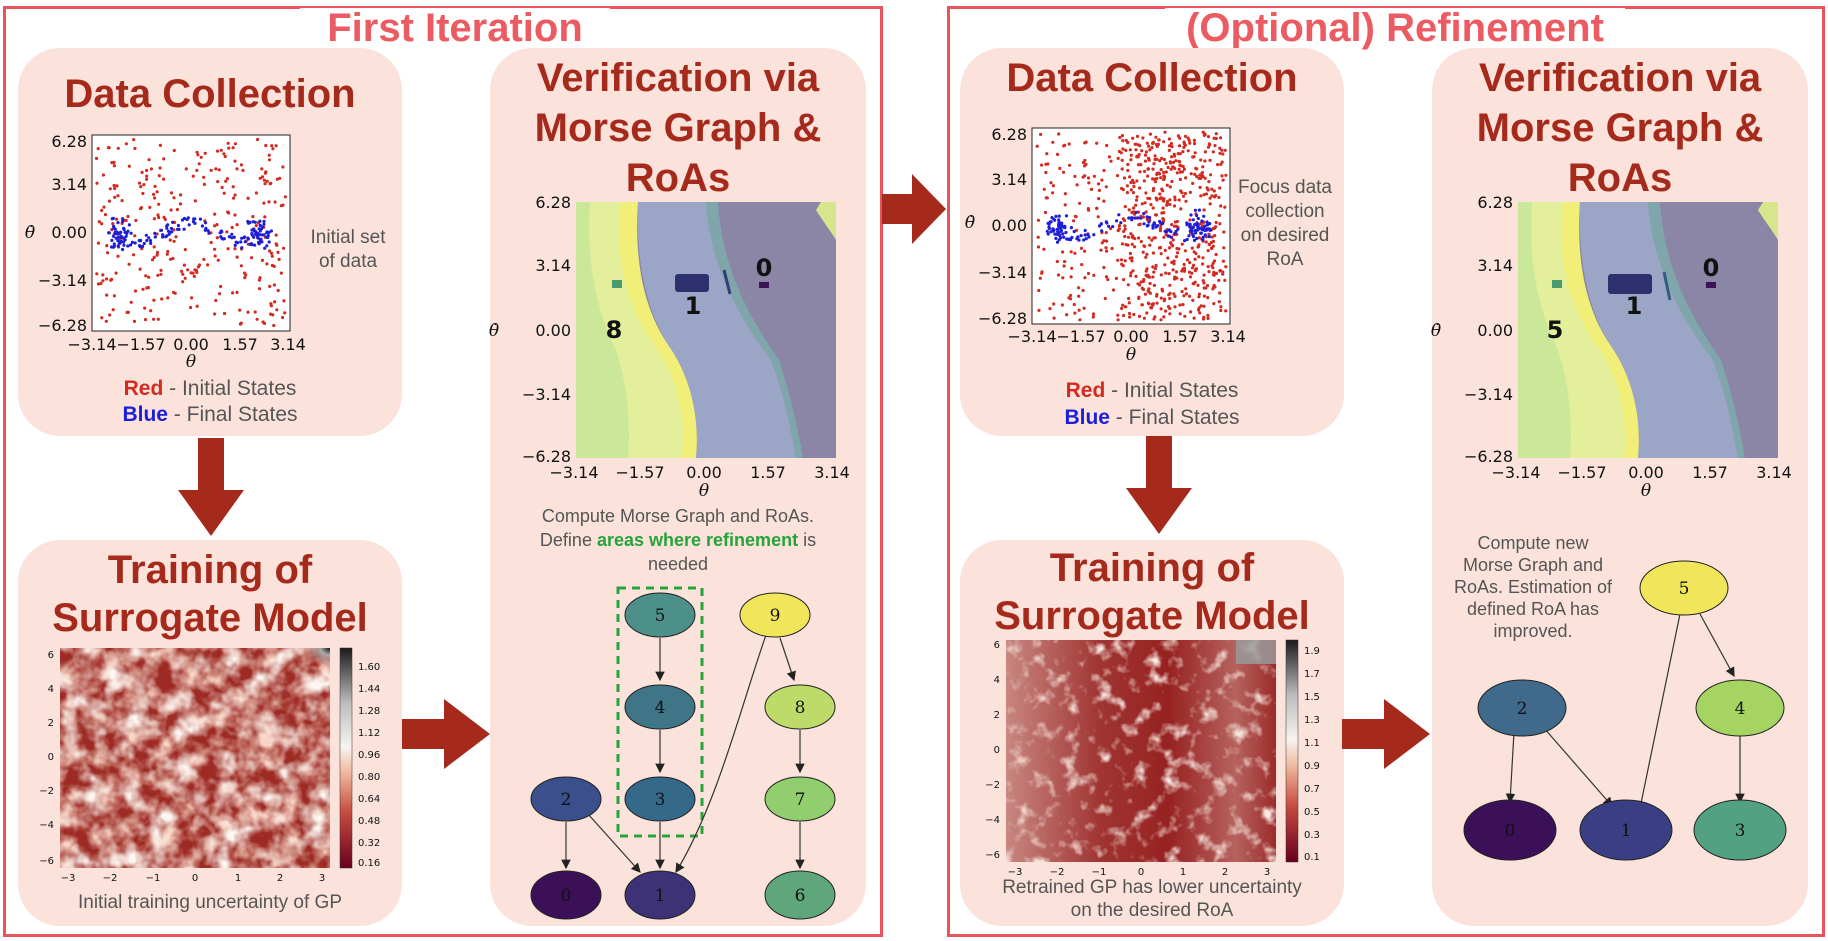  I want to click on training-title-1b: Surrogate Model, so click(210, 618).